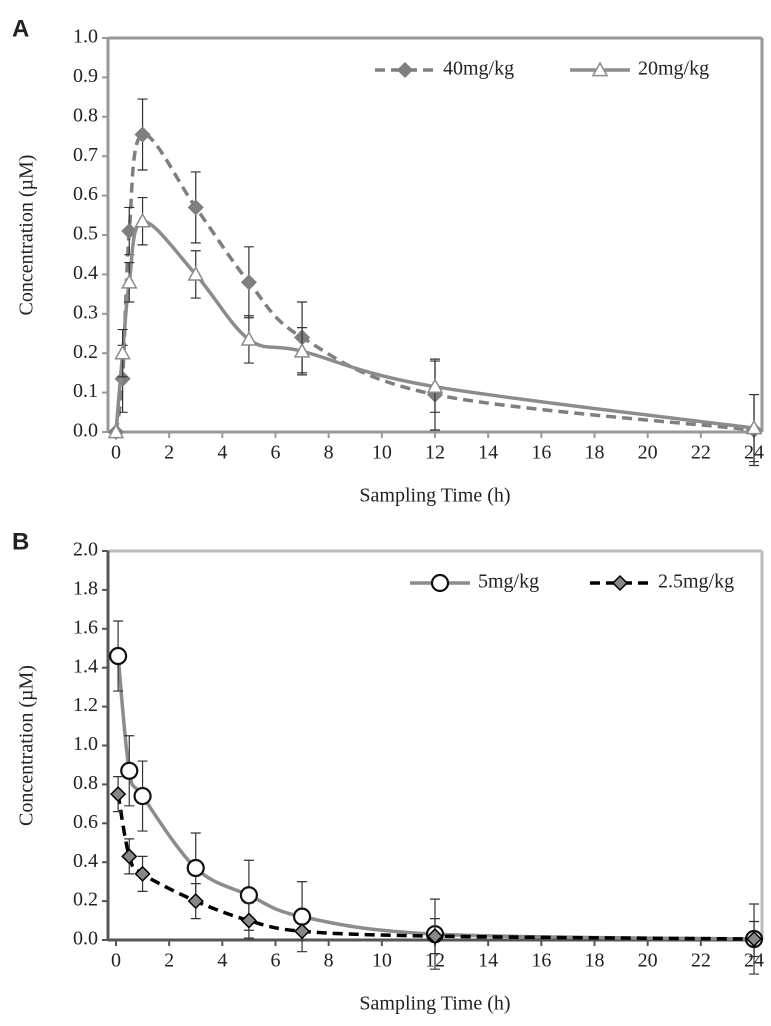 This screenshot has width=771, height=1026. Describe the element at coordinates (85, 312) in the screenshot. I see `y-tick-label: 0.3` at that location.